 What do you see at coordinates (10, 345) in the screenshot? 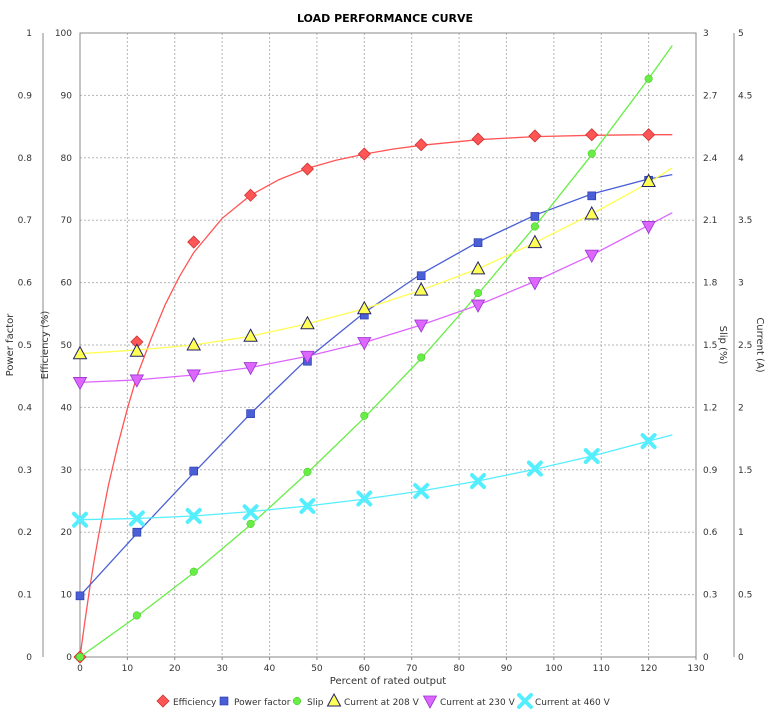
I see `axis-label-power-factor: Power factor` at bounding box center [10, 345].